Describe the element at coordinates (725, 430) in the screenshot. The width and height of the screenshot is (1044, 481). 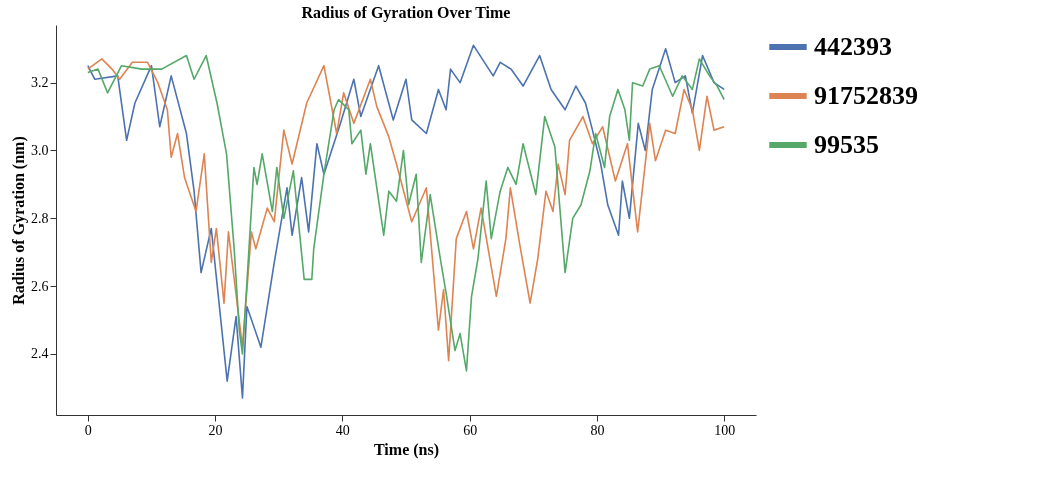
I see `x-tick-label: 100` at that location.